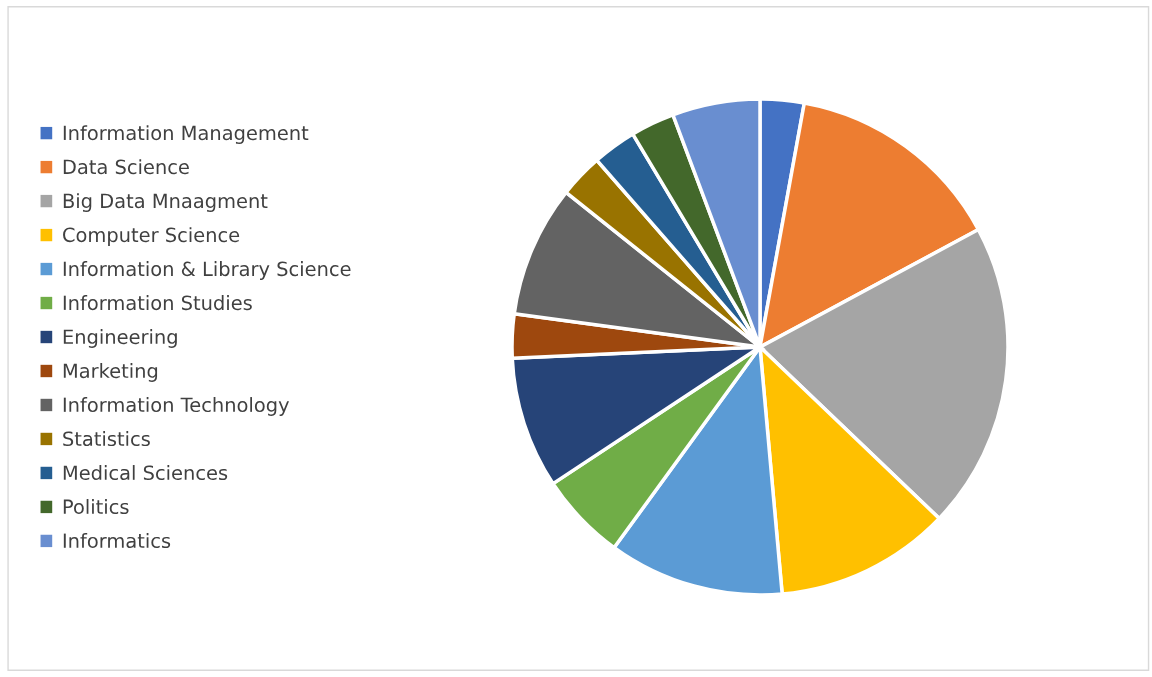 Image resolution: width=1152 pixels, height=677 pixels. Describe the element at coordinates (157, 303) in the screenshot. I see `legend-label: Information Studies` at that location.